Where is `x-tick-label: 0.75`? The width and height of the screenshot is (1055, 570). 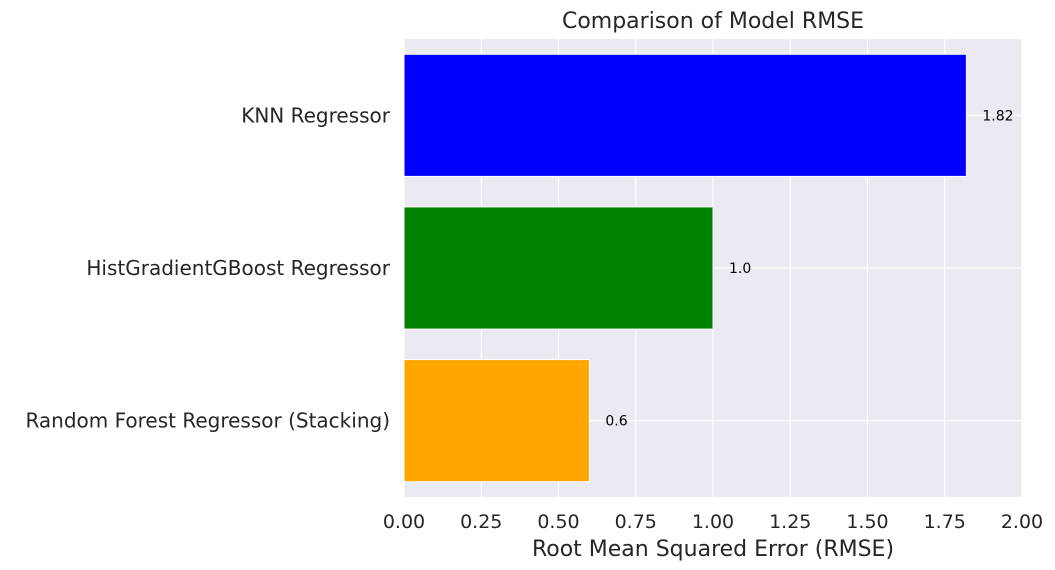 x-tick-label: 0.75 is located at coordinates (636, 522).